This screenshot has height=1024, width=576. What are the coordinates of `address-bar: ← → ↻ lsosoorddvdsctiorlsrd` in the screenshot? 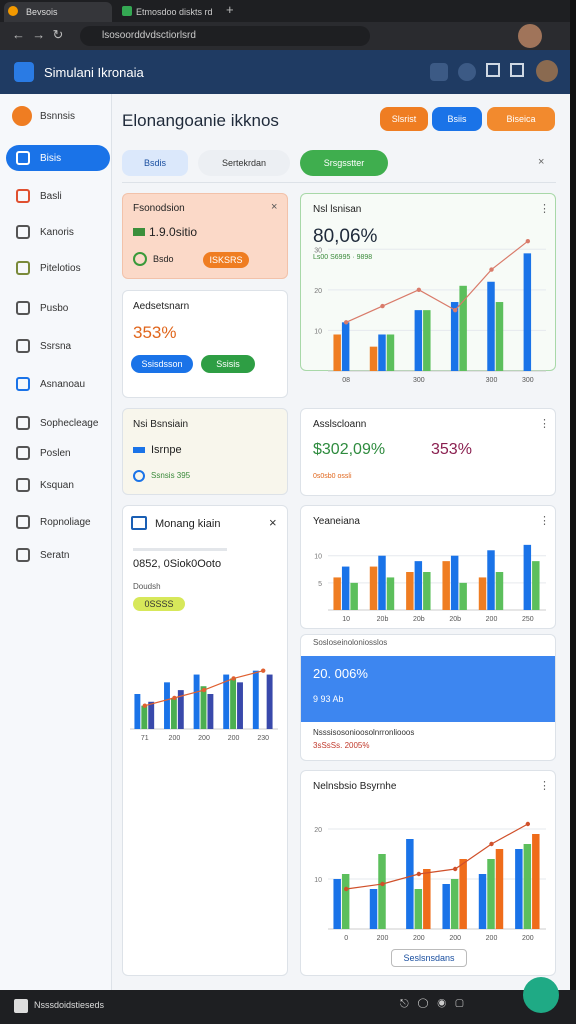 It's located at (288, 36).